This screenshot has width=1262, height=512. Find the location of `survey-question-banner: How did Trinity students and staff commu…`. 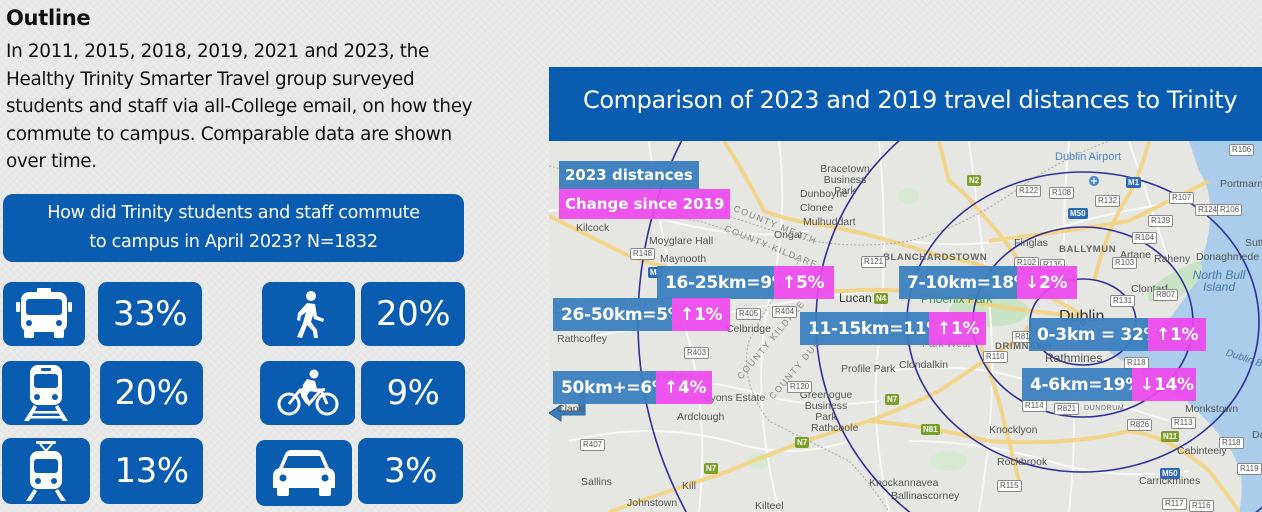

survey-question-banner: How did Trinity students and staff commu… is located at coordinates (233, 228).